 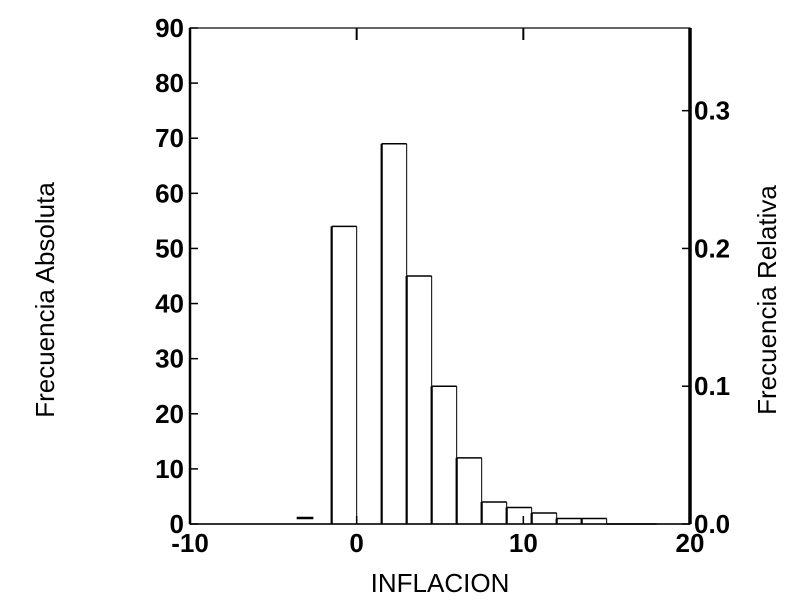 I want to click on left-tick-label: 40, so click(x=169, y=304).